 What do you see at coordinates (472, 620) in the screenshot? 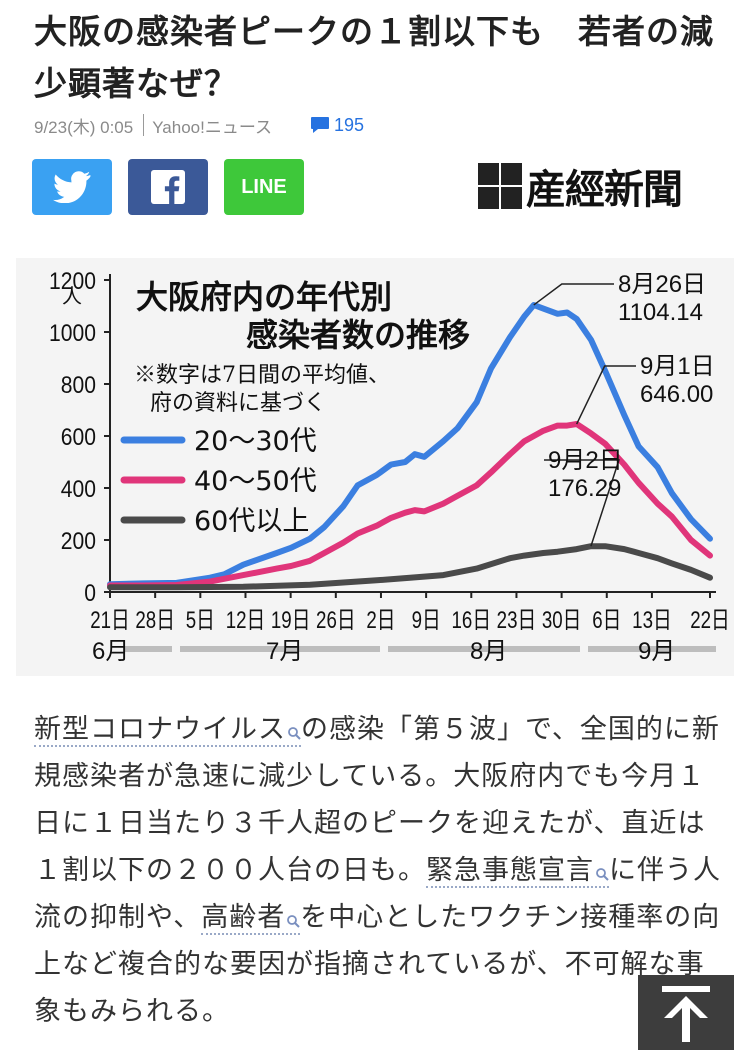
I see `x-tick-label: 16日` at bounding box center [472, 620].